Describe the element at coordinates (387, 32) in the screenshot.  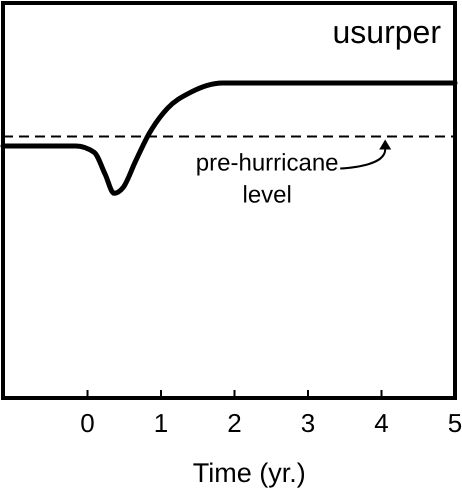
I see `chart-title: usurper` at that location.